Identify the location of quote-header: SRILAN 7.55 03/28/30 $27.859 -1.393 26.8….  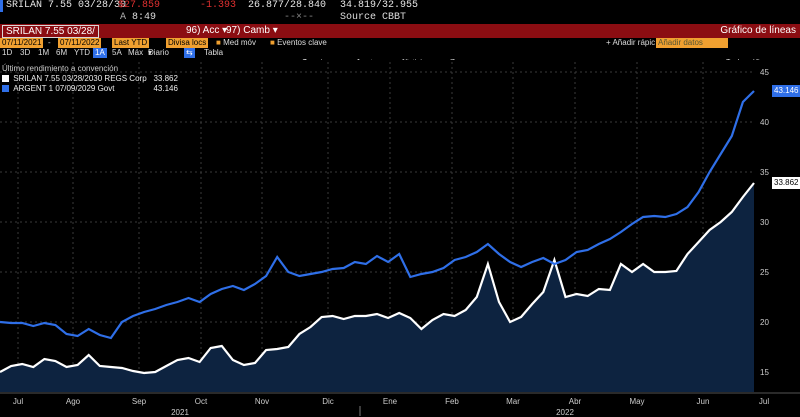
(400, 6).